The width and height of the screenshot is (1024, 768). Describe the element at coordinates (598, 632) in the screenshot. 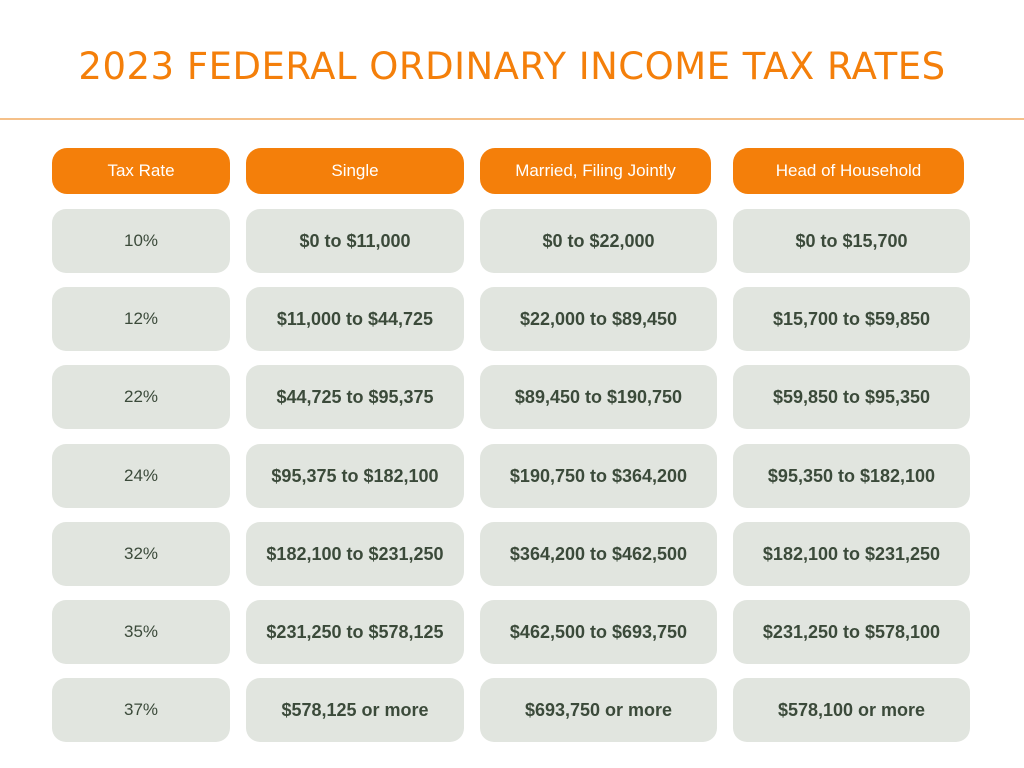

I see `cell-married-filing-jointly: $462,500 to $693,750` at that location.